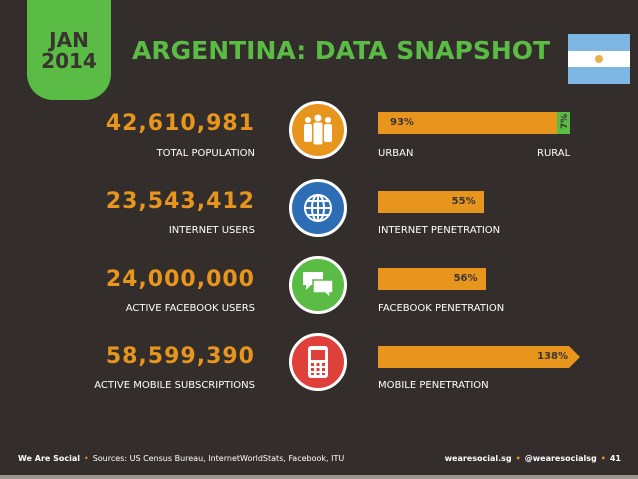  I want to click on facebook-penetration-pct: 56%, so click(465, 278).